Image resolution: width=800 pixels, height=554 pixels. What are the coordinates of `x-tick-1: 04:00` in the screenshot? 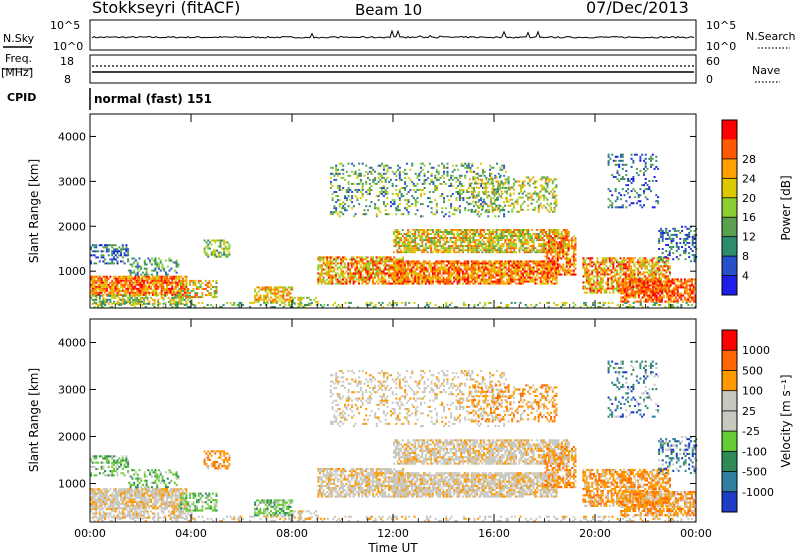 It's located at (191, 533).